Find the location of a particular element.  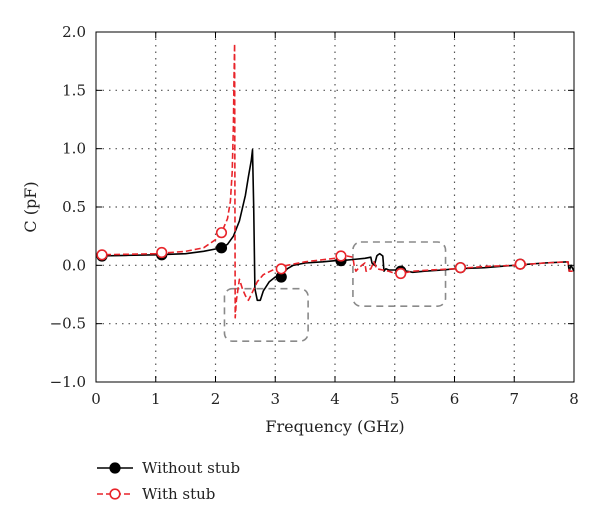

x-tick-label: 8 is located at coordinates (574, 399).